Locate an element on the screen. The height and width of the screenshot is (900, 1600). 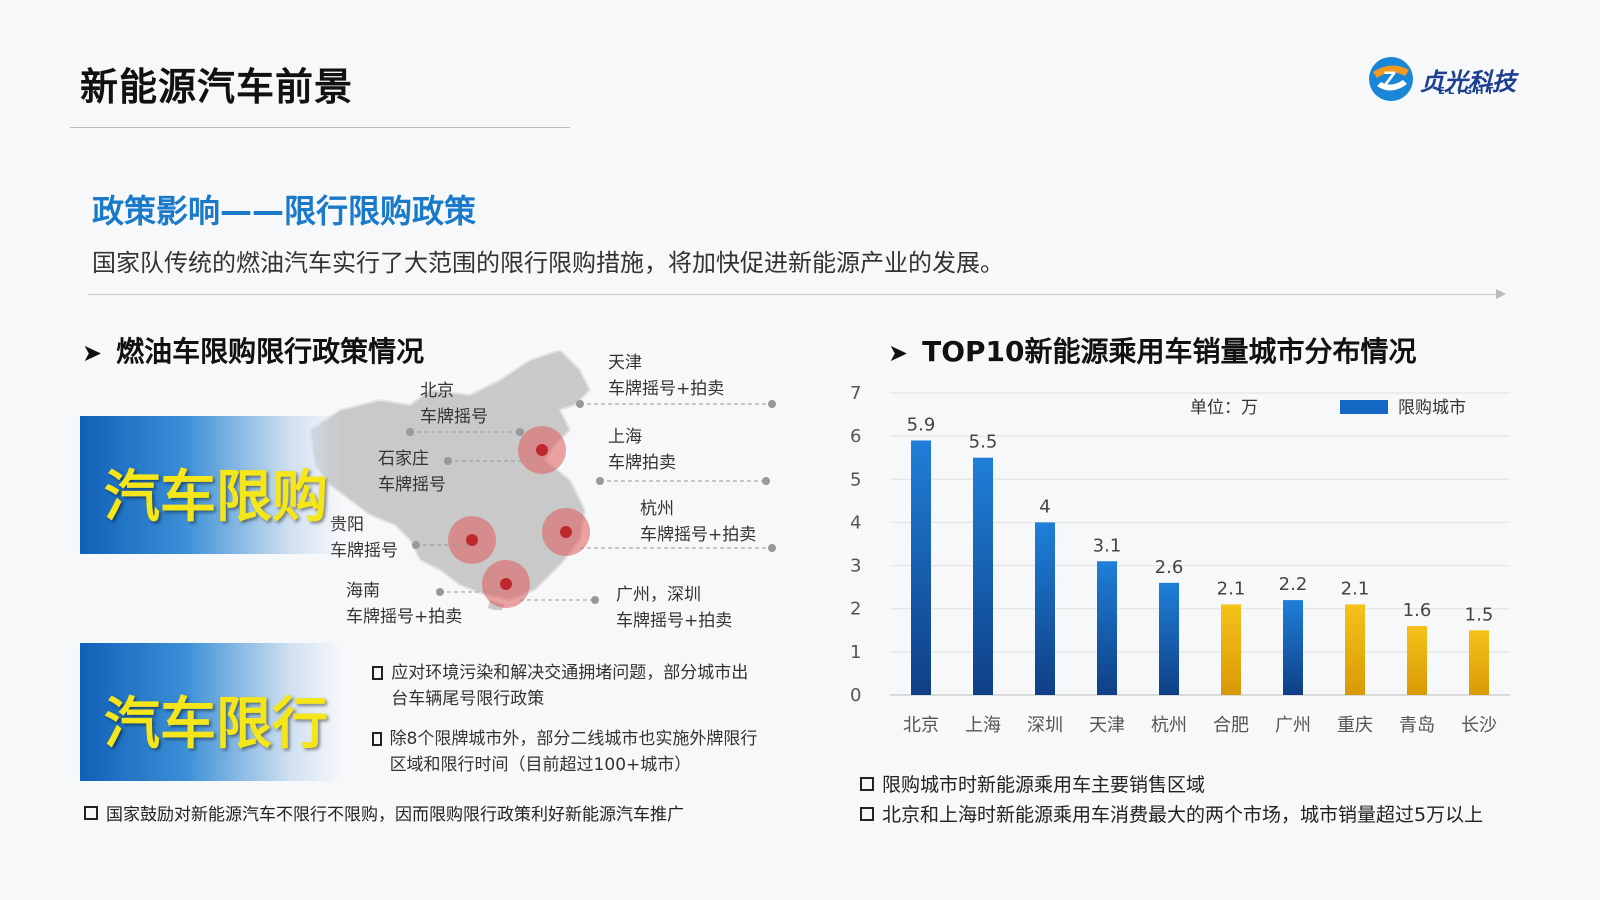
page-title: 新能源汽车前景 is located at coordinates (217, 87).